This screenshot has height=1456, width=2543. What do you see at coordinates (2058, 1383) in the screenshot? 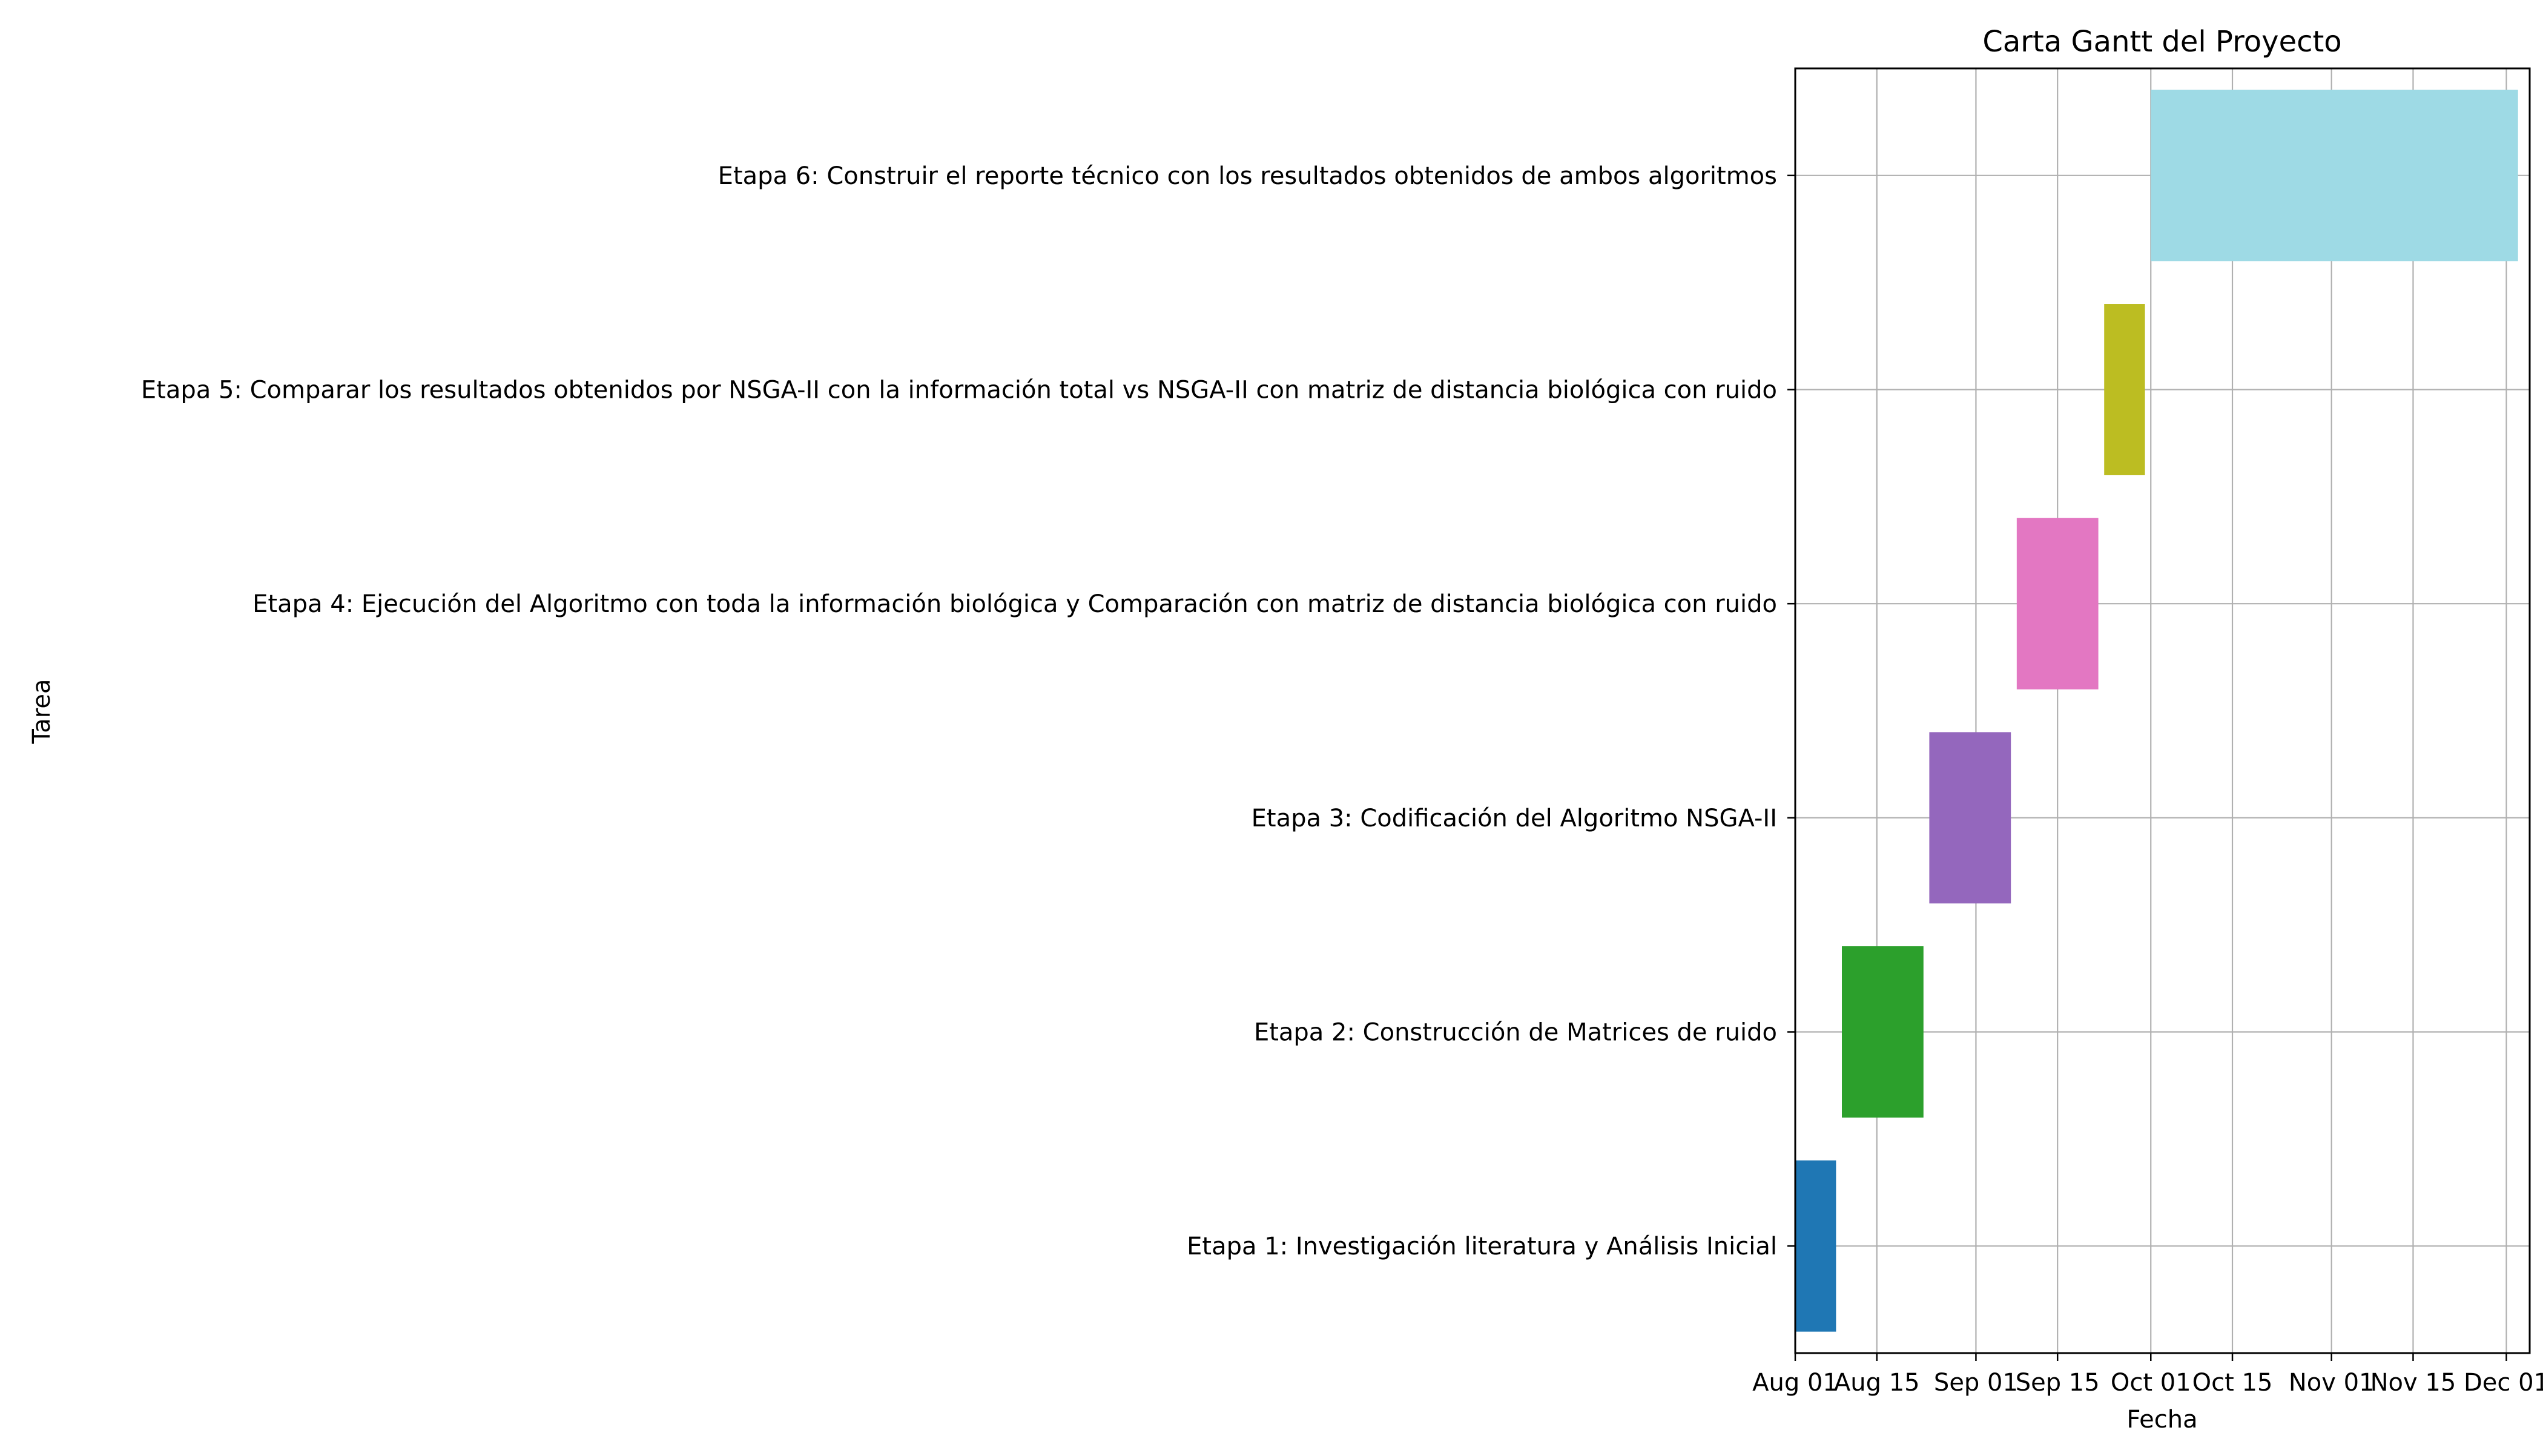
I see `x-tick-label: Sep 15` at bounding box center [2058, 1383].